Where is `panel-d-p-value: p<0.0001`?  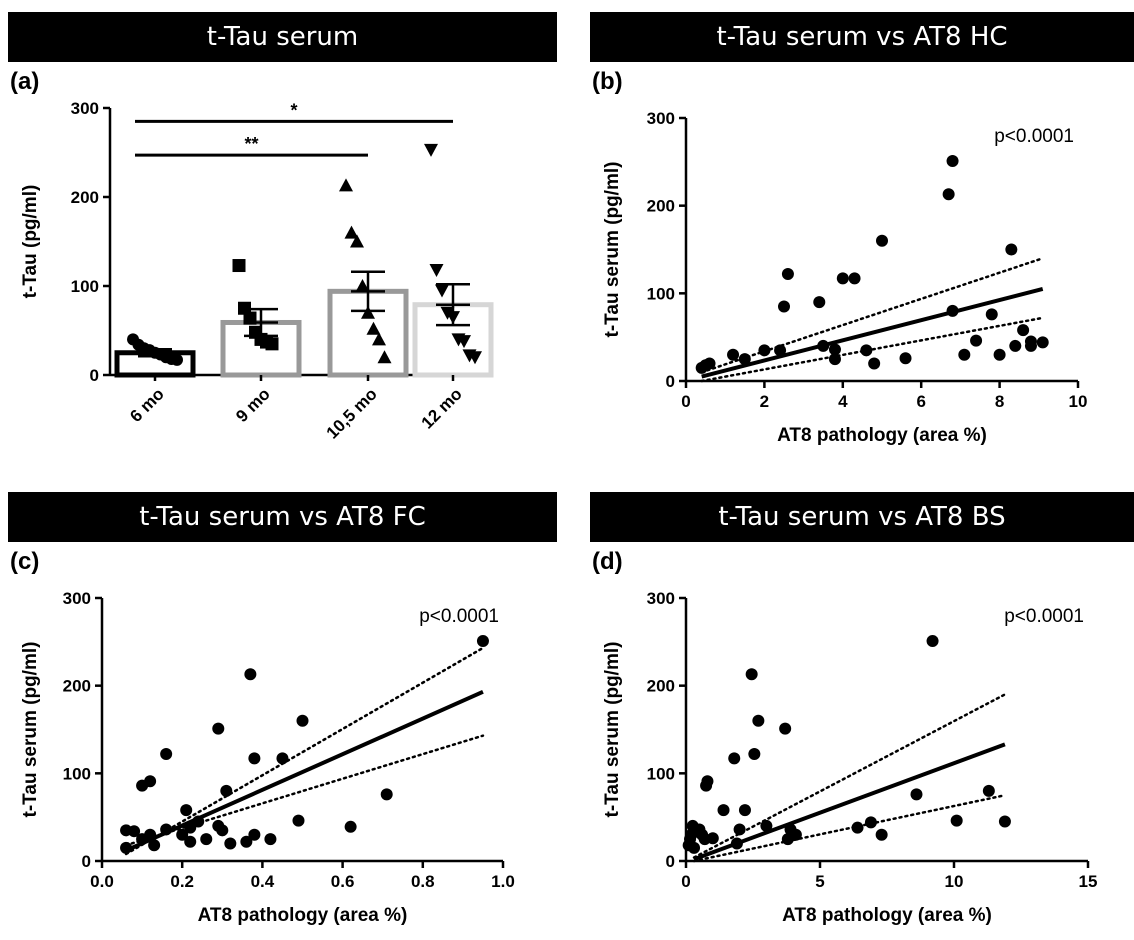 panel-d-p-value: p<0.0001 is located at coordinates (1044, 616).